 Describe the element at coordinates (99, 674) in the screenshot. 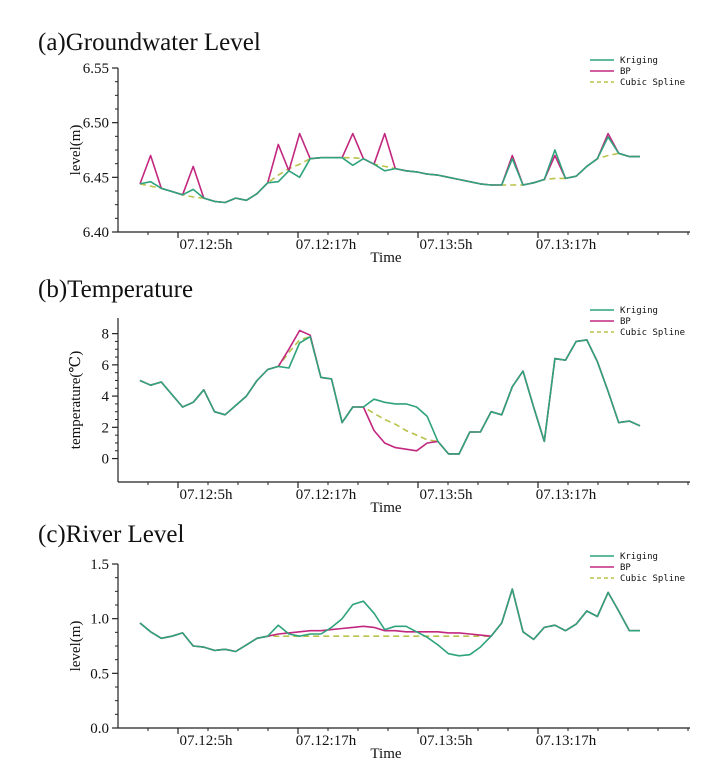

I see `y-tick-label: 0.5` at that location.